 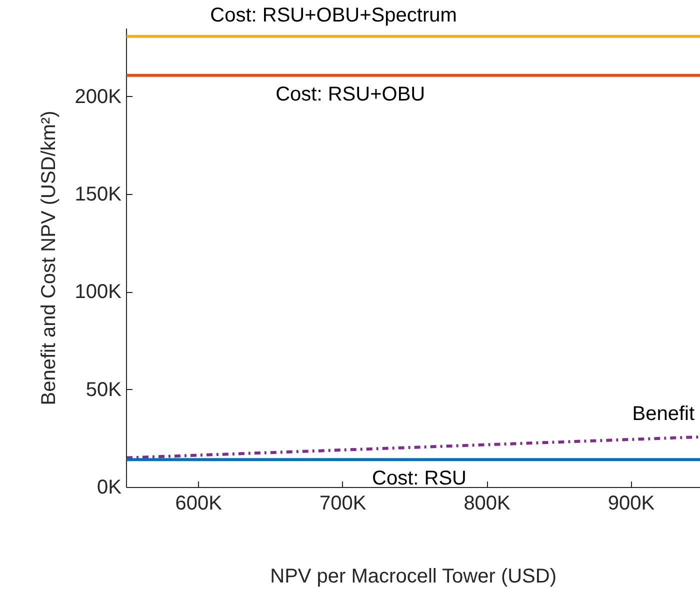 I want to click on y-tick-label: 200K, so click(x=98, y=97).